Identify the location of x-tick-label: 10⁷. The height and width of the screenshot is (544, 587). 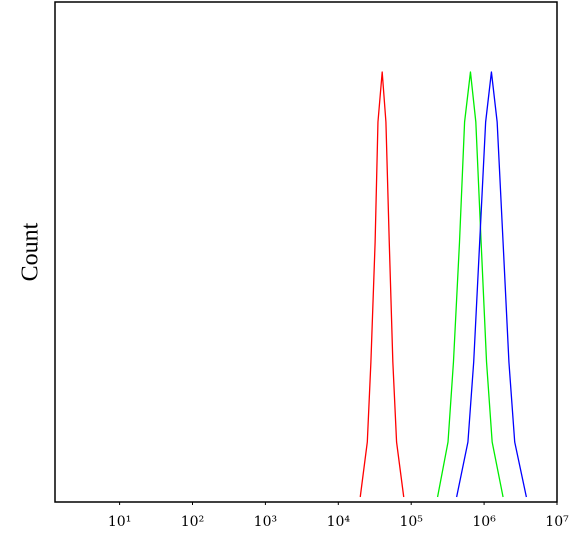
(557, 522).